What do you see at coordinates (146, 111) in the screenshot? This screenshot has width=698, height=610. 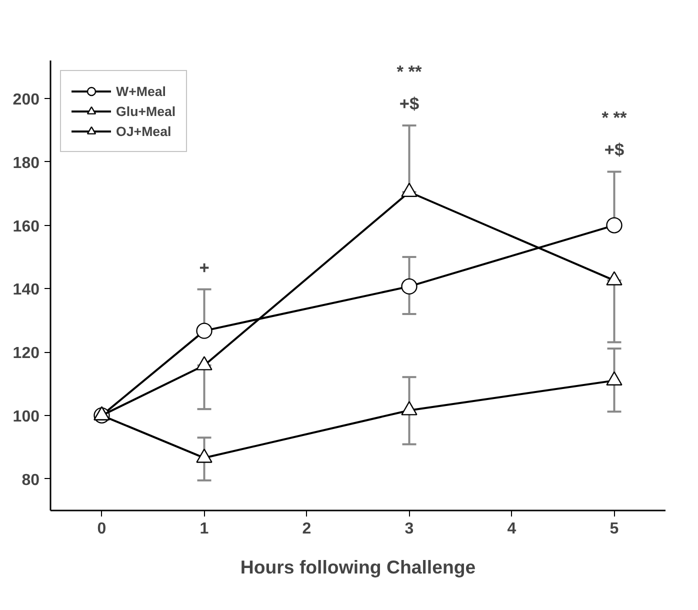 I see `legend-label: Glu+Meal` at bounding box center [146, 111].